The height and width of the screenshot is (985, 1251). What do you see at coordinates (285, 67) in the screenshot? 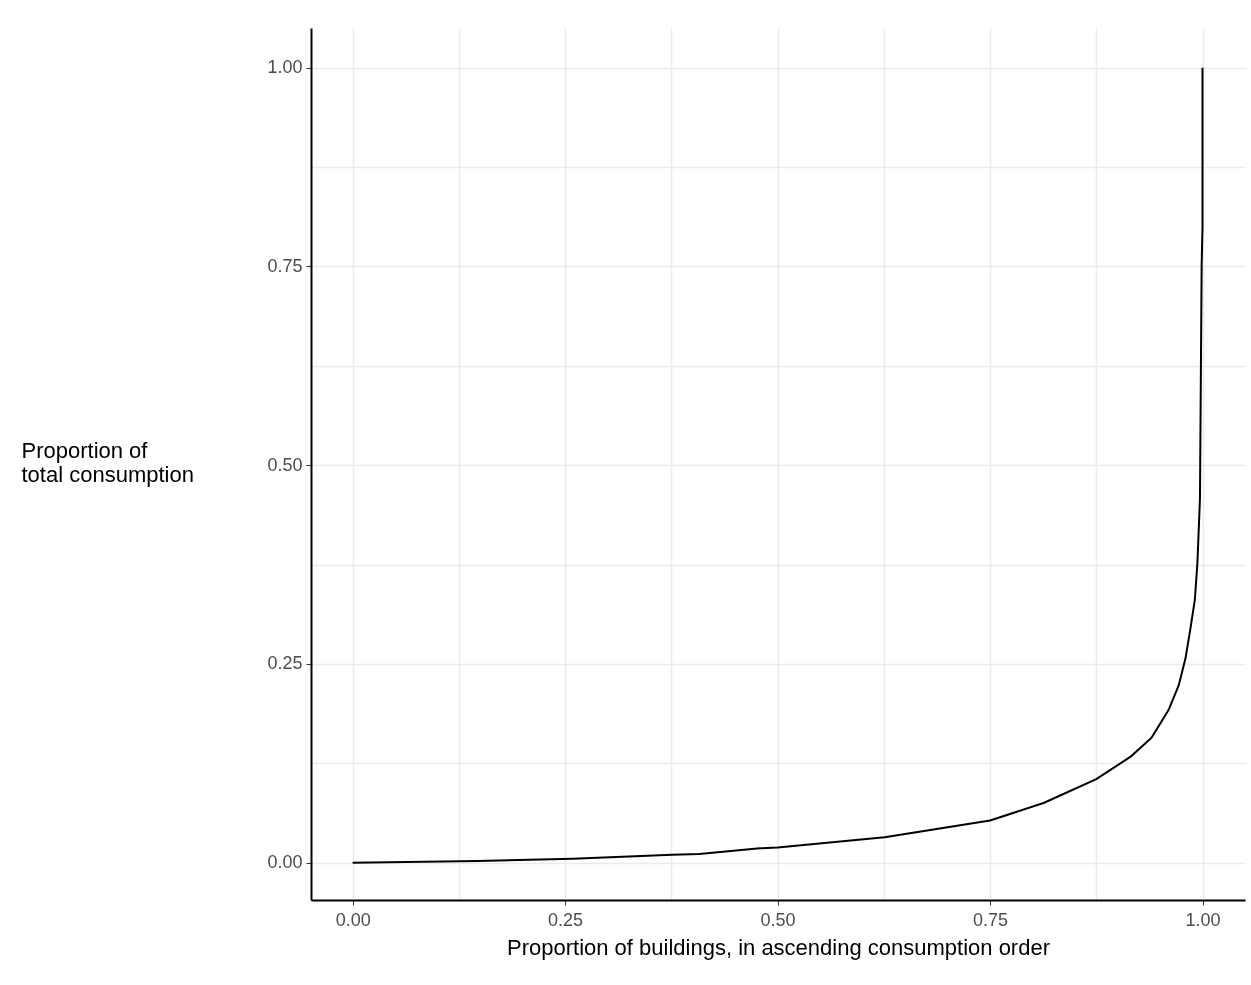
I see `y-tick-label: 1.00` at bounding box center [285, 67].